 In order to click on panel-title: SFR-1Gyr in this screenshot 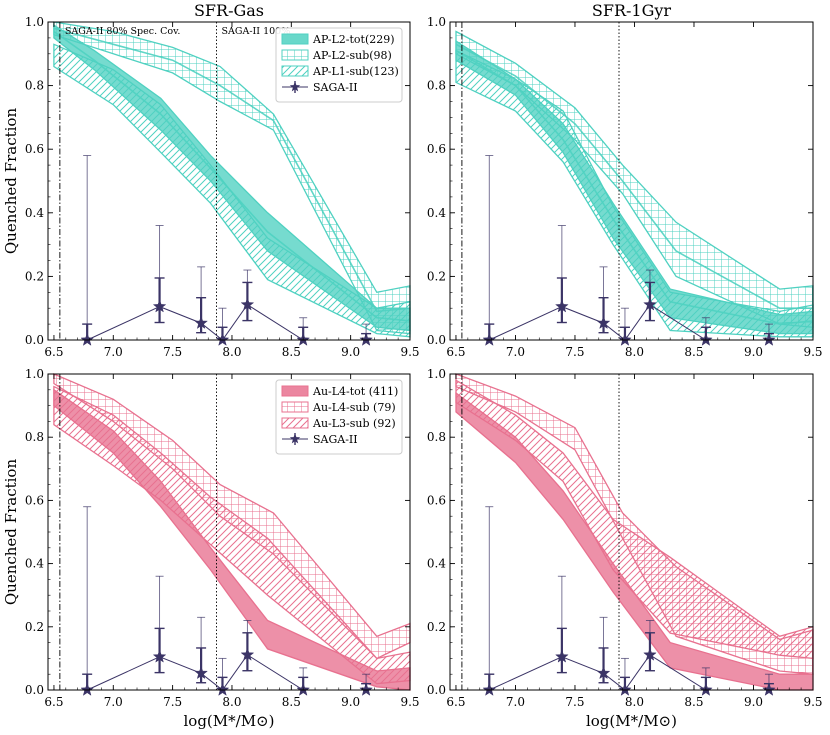, I will do `click(632, 10)`.